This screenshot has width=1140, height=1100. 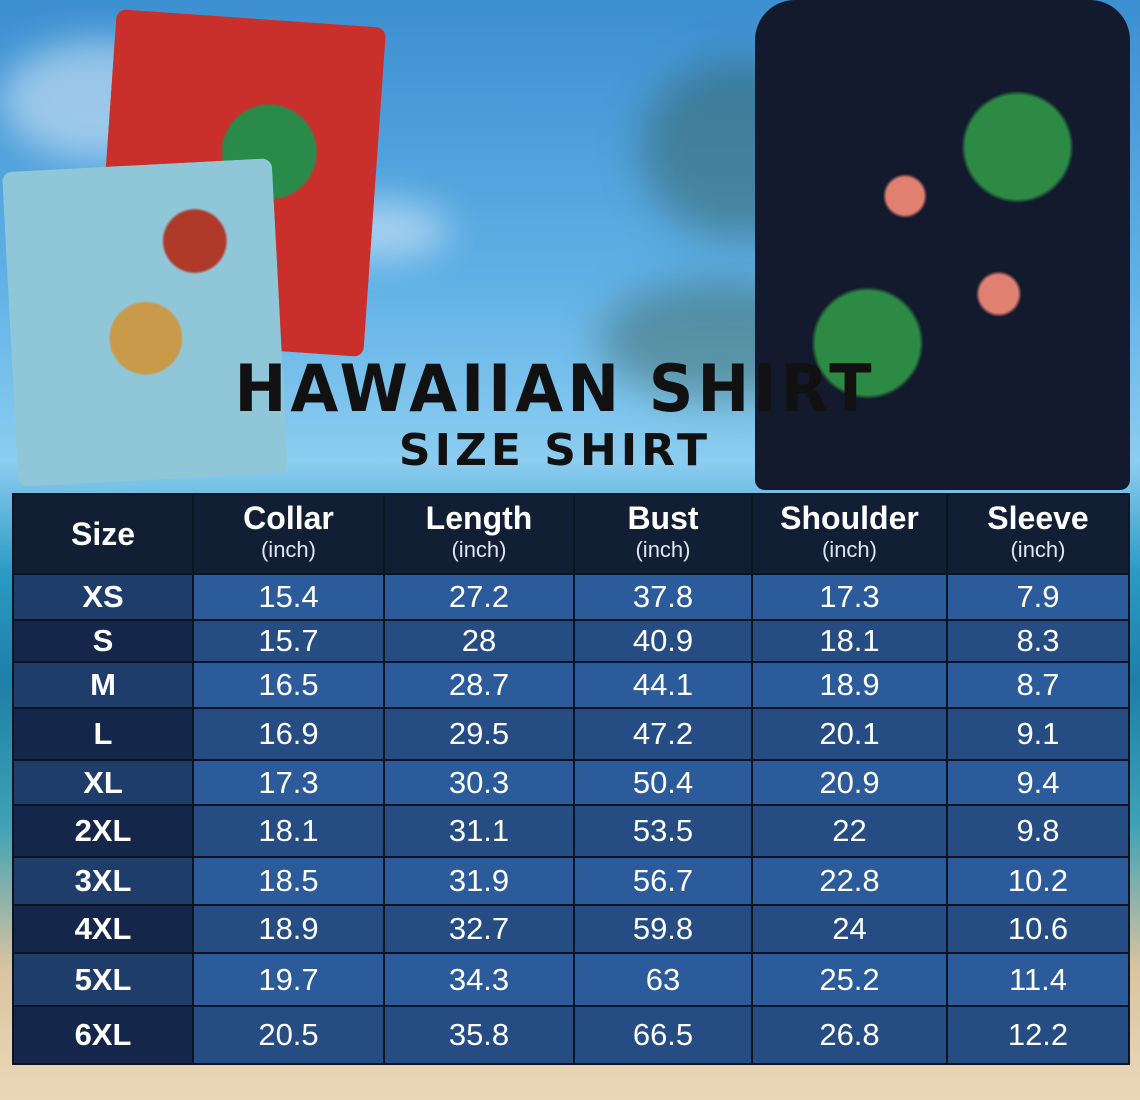 What do you see at coordinates (479, 979) in the screenshot?
I see `measurement-cell: 34.3` at bounding box center [479, 979].